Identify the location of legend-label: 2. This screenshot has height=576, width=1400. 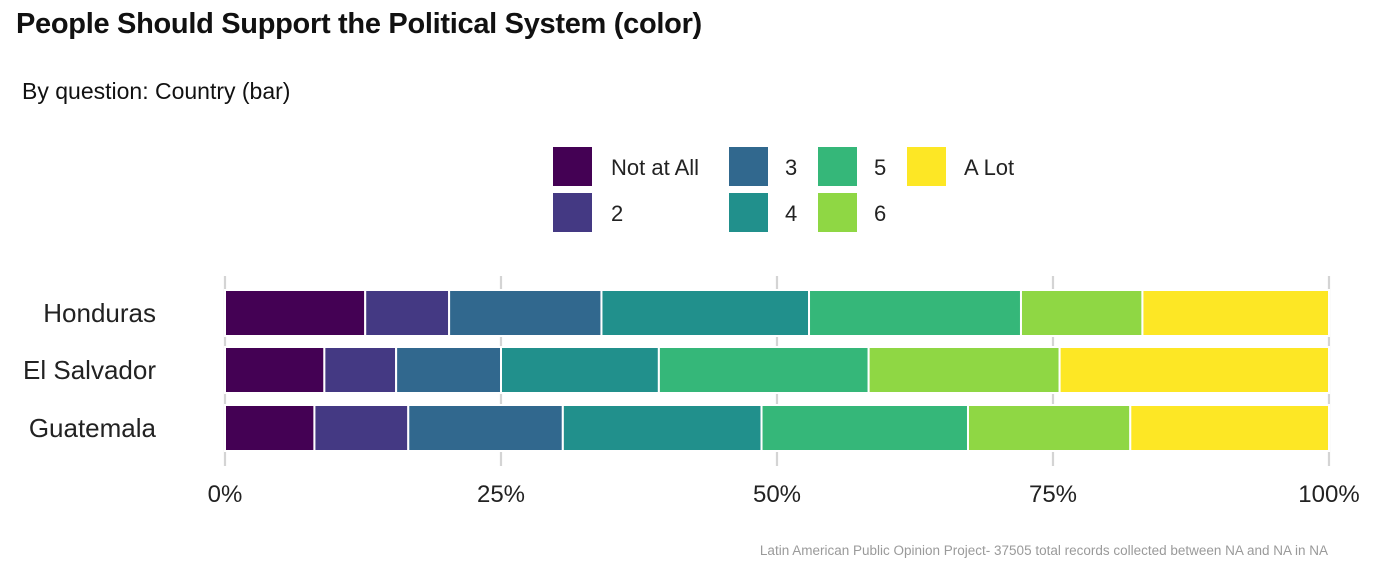
(617, 213).